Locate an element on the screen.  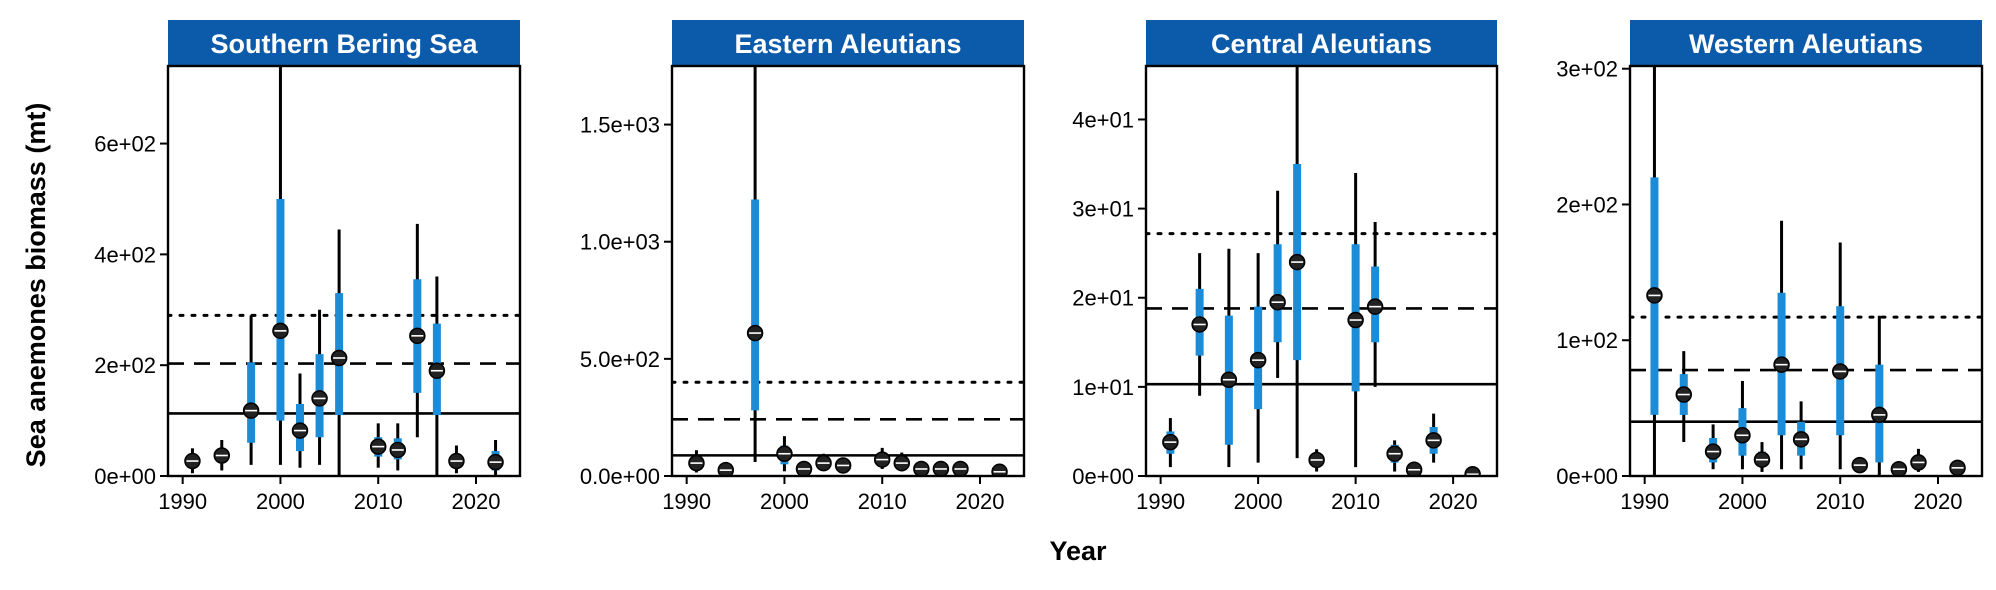
facet-title: Western Aleutians is located at coordinates (1806, 44).